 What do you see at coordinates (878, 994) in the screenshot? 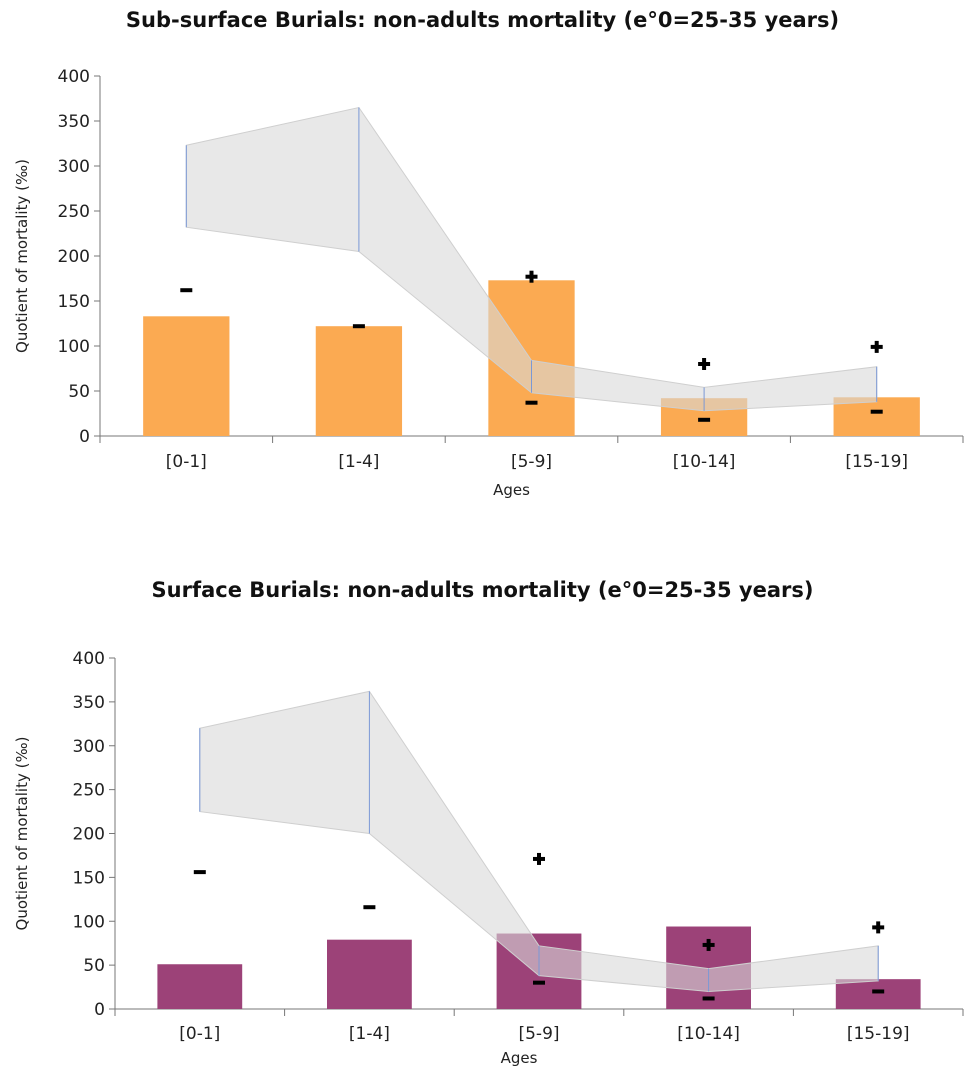
I see `bar-[15-19]` at bounding box center [878, 994].